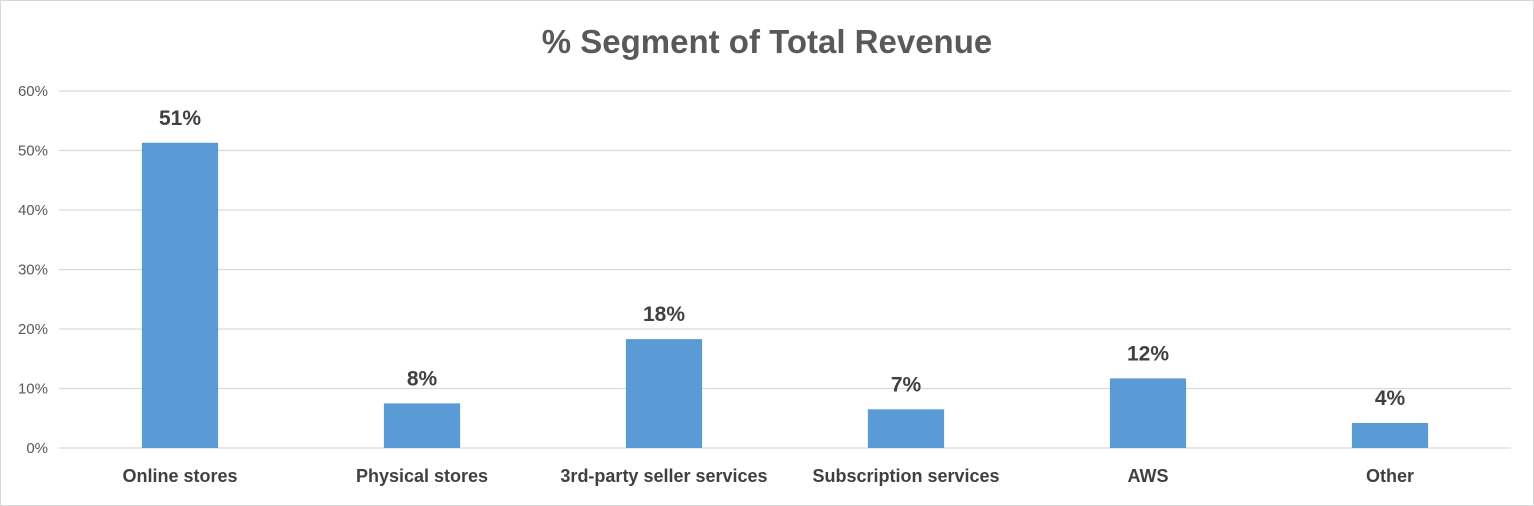 The image size is (1534, 506). I want to click on chart-title: % Segment of Total Revenue, so click(767, 41).